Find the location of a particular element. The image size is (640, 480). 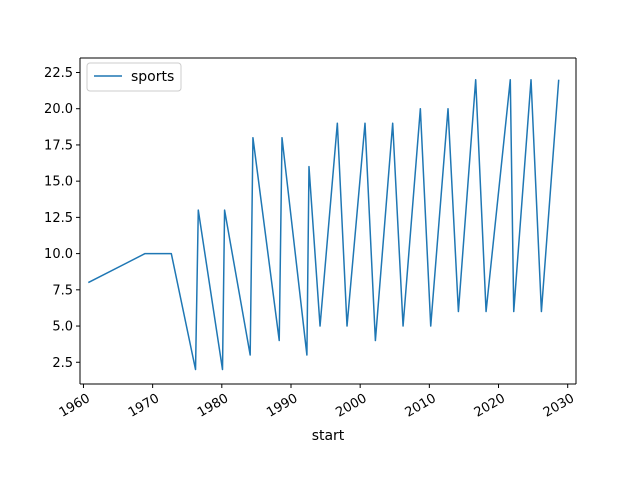

y-tick-label: 5.0 is located at coordinates (62, 327).